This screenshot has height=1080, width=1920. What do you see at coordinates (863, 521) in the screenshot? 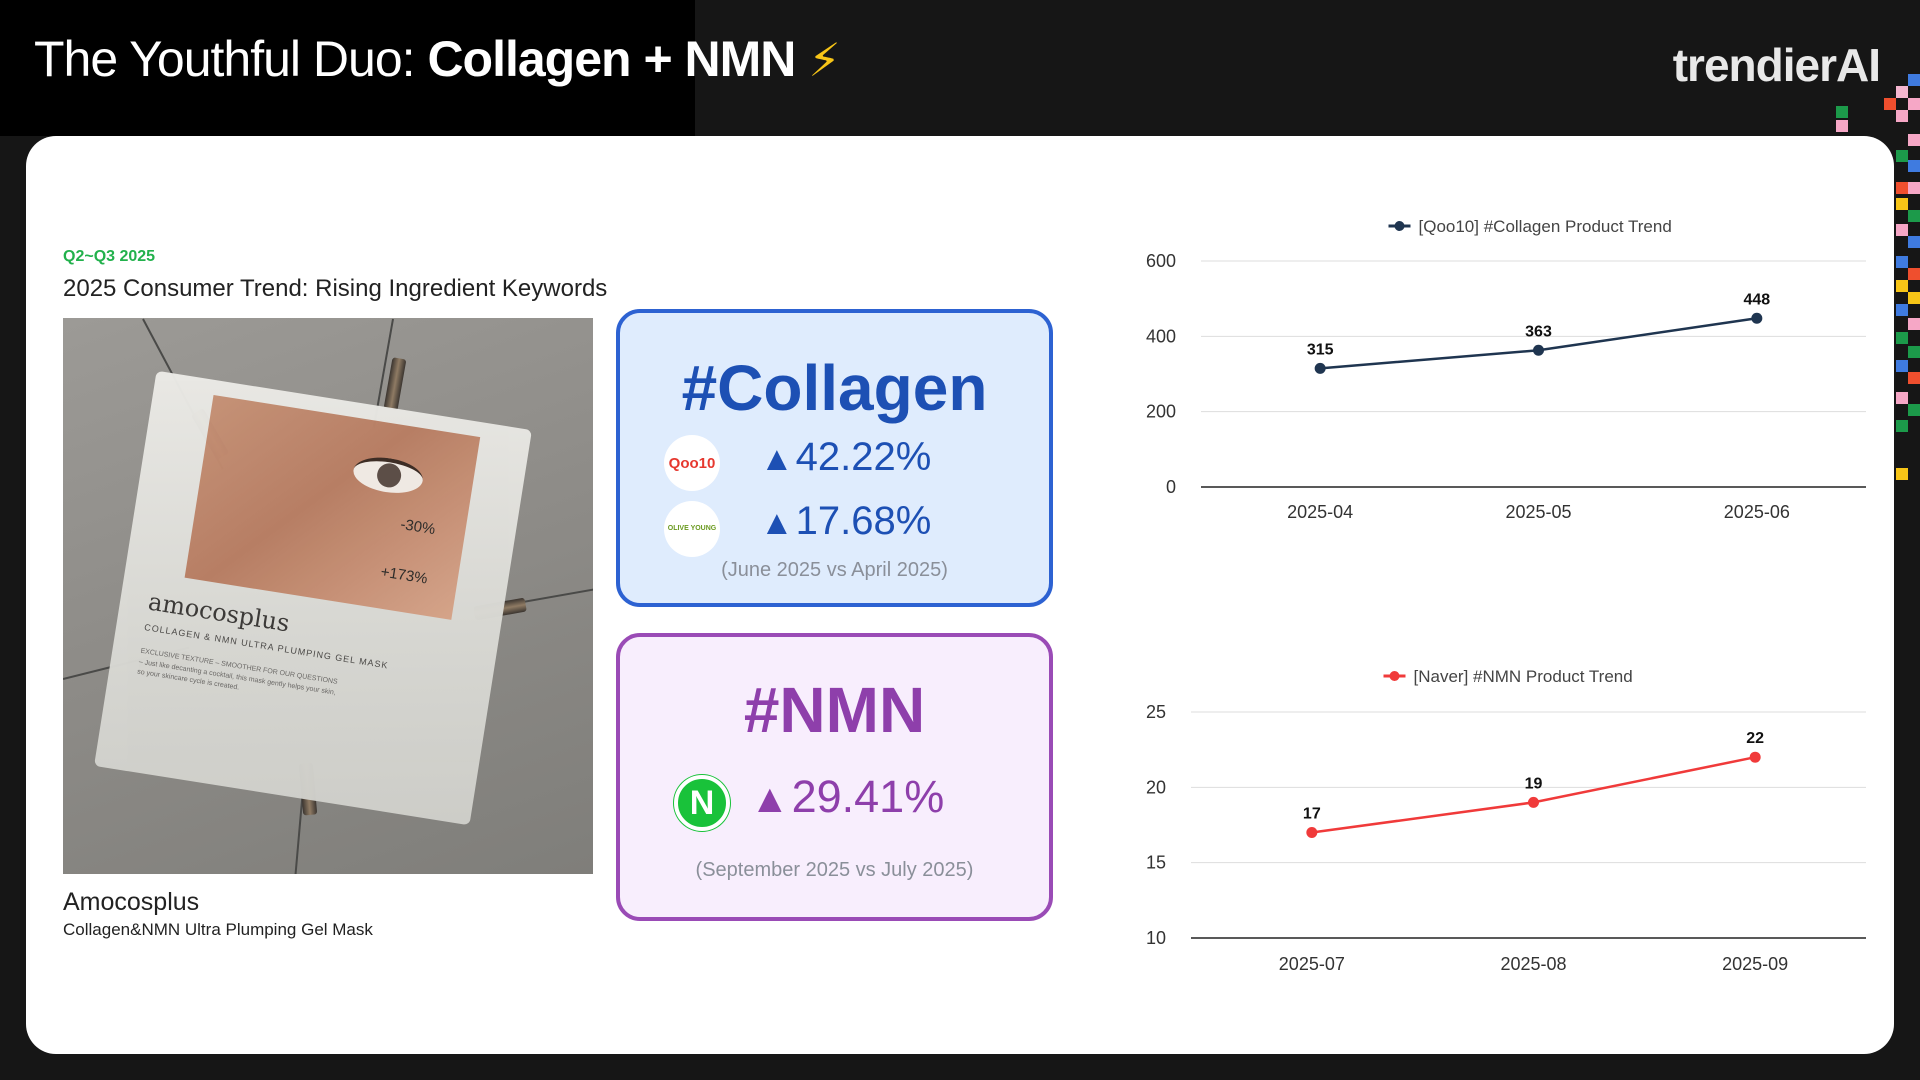
I see `oliveyoung-change-value: 17.68%` at bounding box center [863, 521].